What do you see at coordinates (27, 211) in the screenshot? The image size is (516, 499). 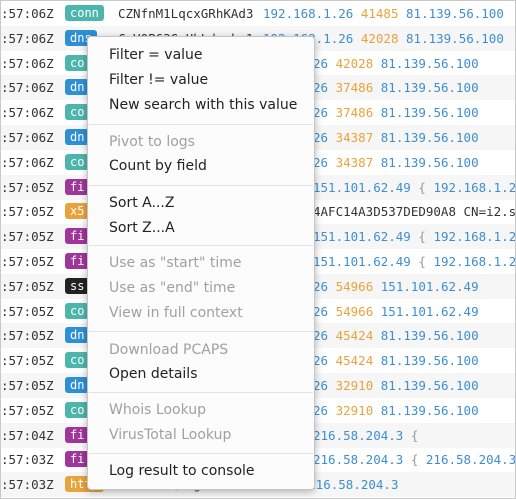 I see `timestamp: :57:05Z` at bounding box center [27, 211].